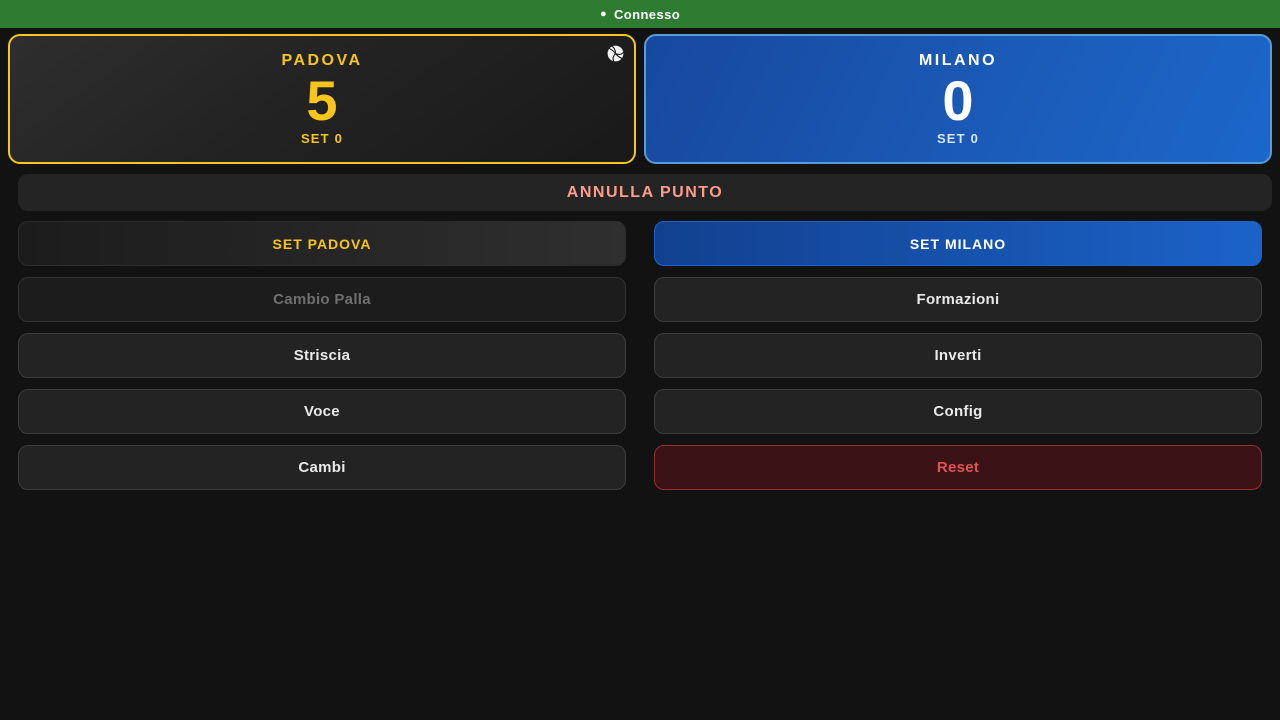  I want to click on team-score-padova: 5, so click(322, 101).